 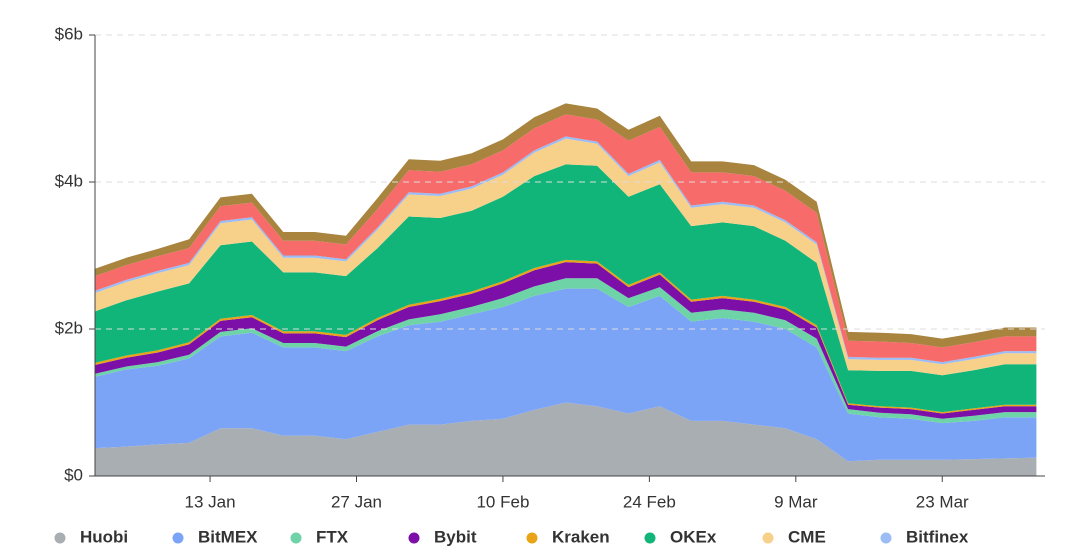 I want to click on legend-label: BitMEX, so click(x=228, y=536).